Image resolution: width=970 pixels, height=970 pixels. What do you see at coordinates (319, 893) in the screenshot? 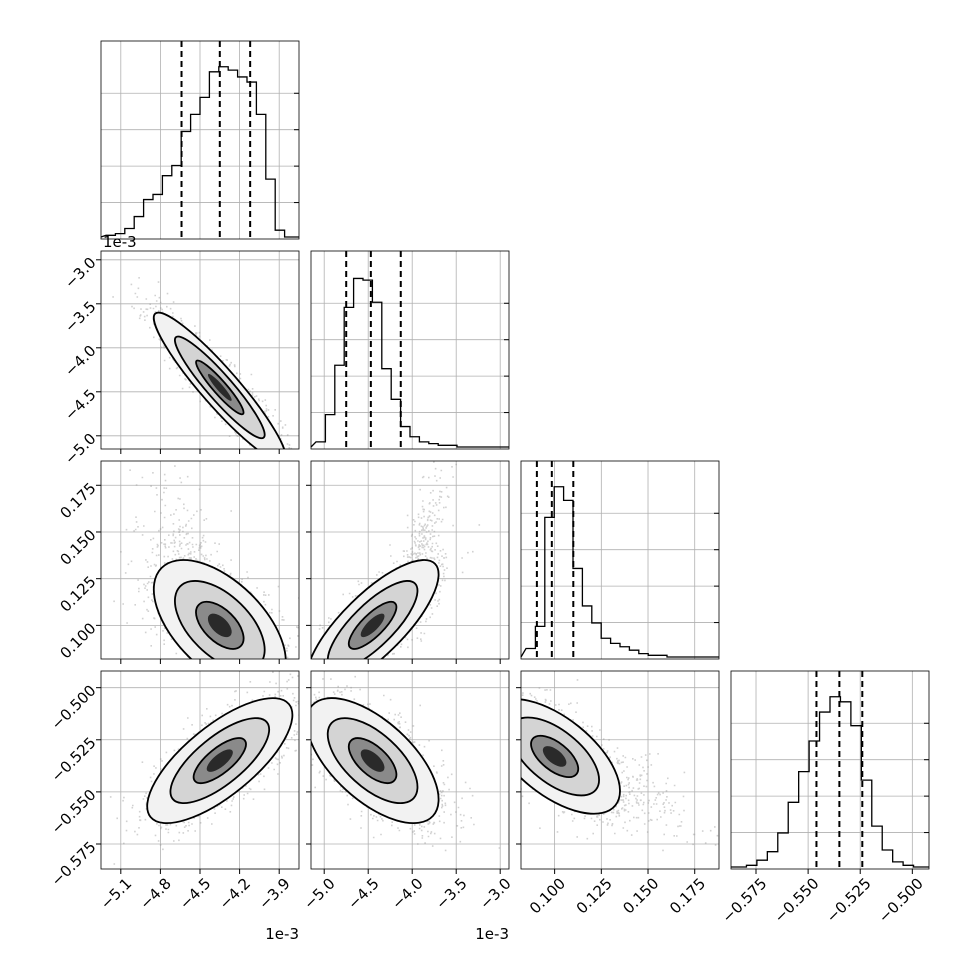
I see `x-tick-label: −5.0` at bounding box center [319, 893].